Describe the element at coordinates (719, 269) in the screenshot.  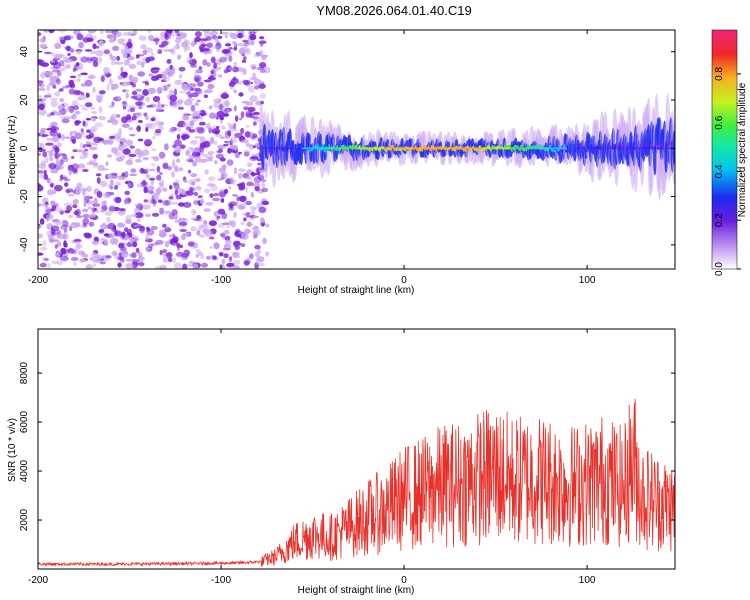
I see `colorbar-tick-label: 0.0` at that location.